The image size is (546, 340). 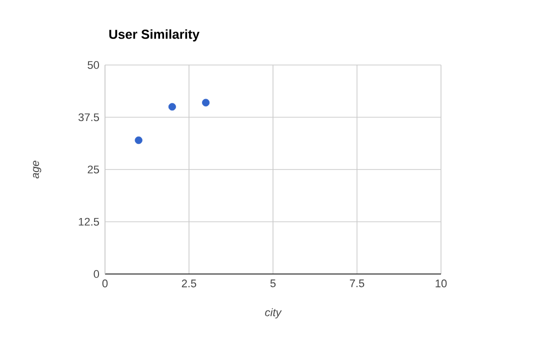 What do you see at coordinates (357, 284) in the screenshot?
I see `x-tick-label: 7.5` at bounding box center [357, 284].